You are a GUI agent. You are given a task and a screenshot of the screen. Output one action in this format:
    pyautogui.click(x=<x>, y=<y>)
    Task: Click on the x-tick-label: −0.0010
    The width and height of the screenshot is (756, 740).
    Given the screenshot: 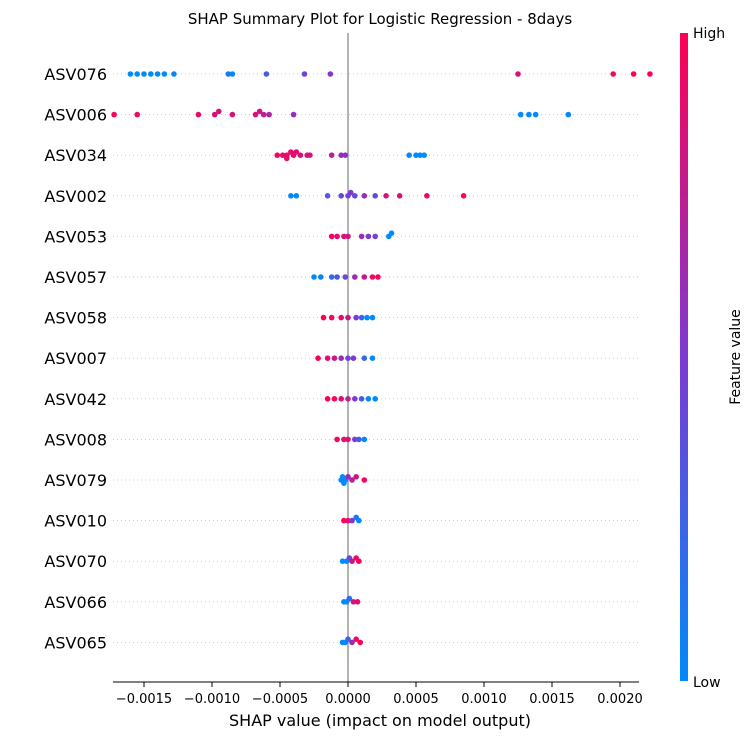 What is the action you would take?
    pyautogui.click(x=212, y=699)
    